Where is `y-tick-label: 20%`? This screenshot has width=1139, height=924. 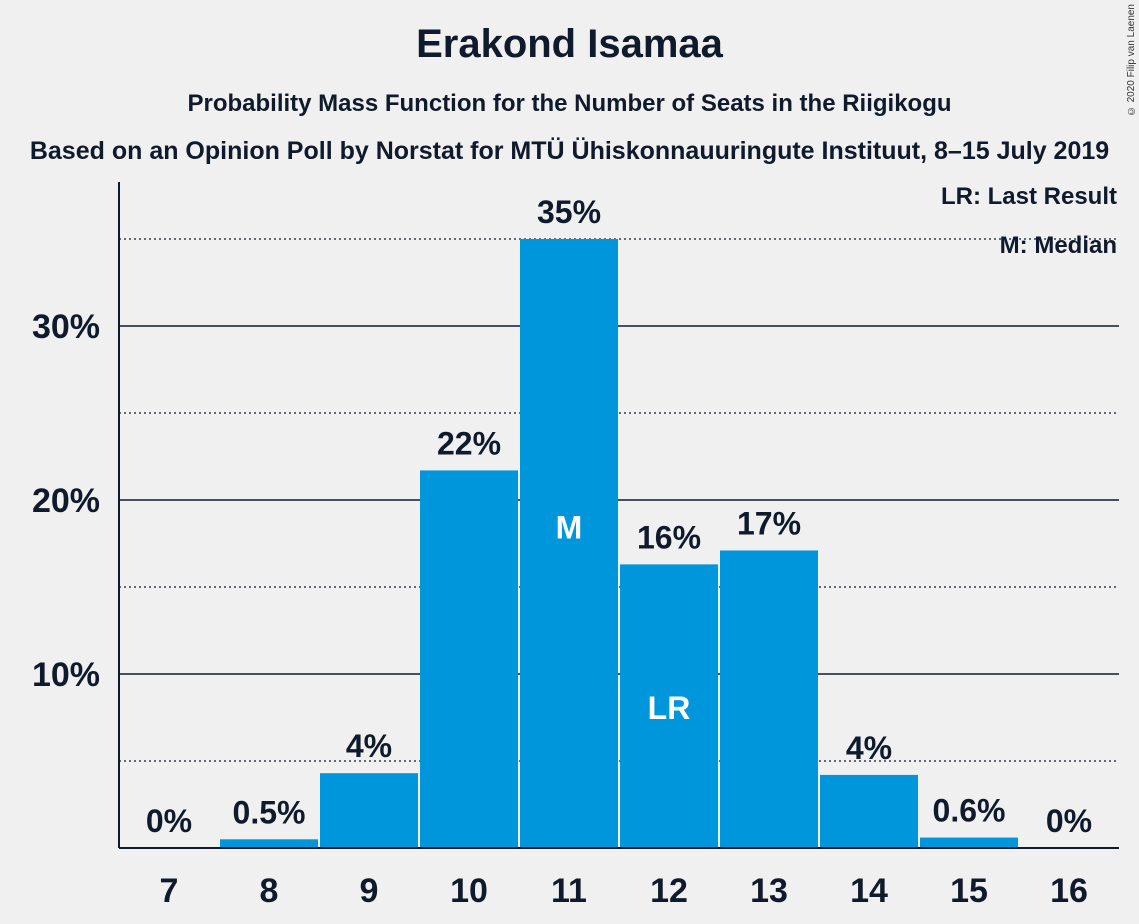
y-tick-label: 20% is located at coordinates (66, 501).